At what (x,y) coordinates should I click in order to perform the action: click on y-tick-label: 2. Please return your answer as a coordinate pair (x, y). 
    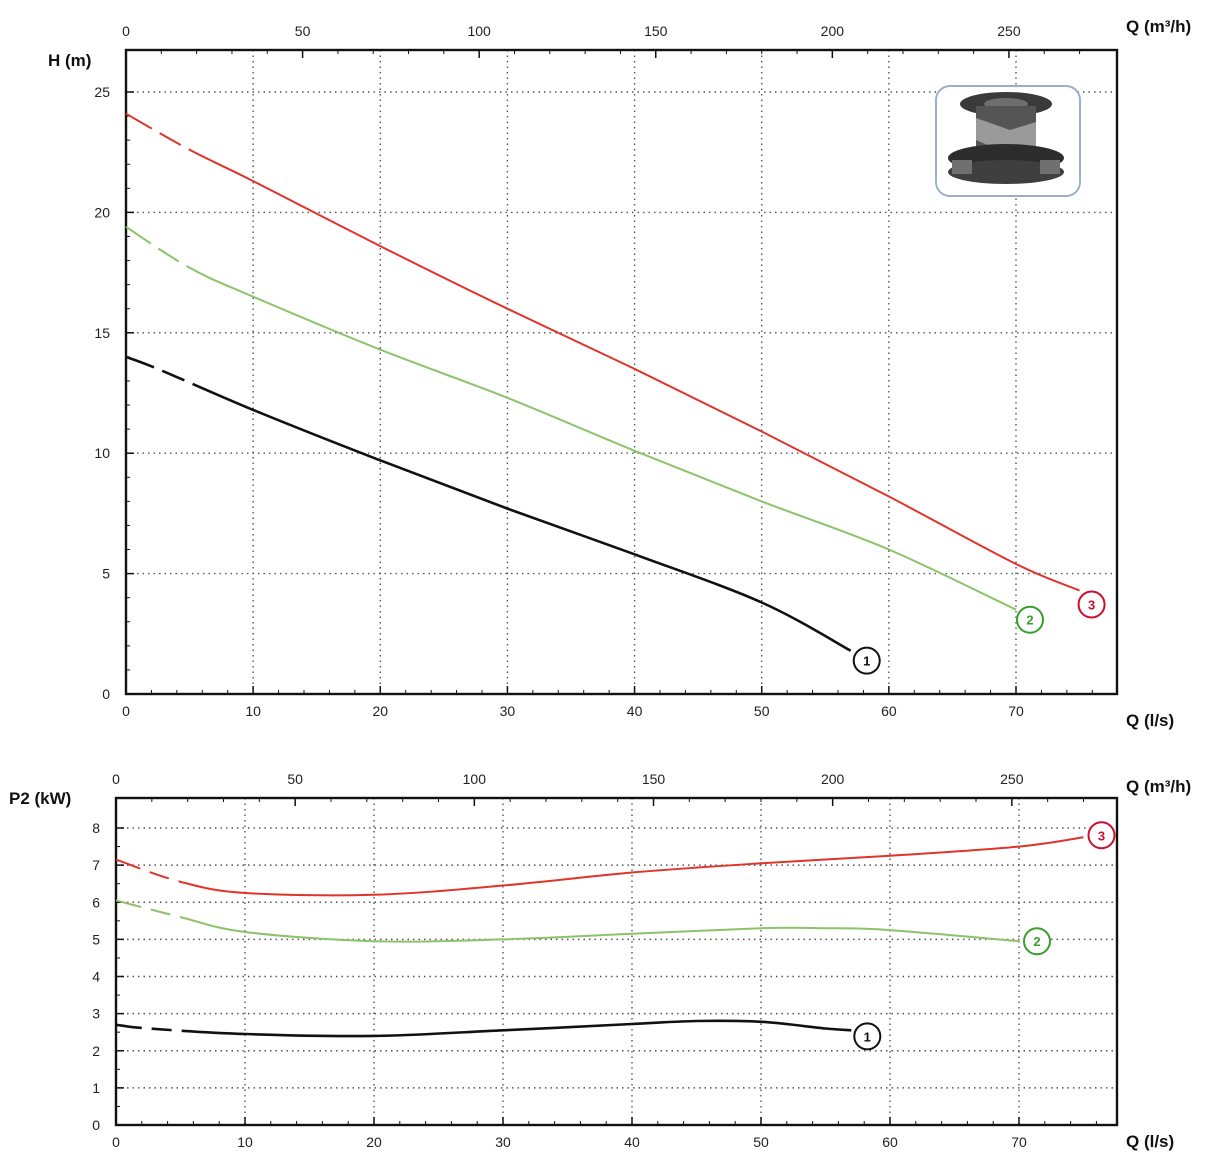
    Looking at the image, I should click on (96, 1051).